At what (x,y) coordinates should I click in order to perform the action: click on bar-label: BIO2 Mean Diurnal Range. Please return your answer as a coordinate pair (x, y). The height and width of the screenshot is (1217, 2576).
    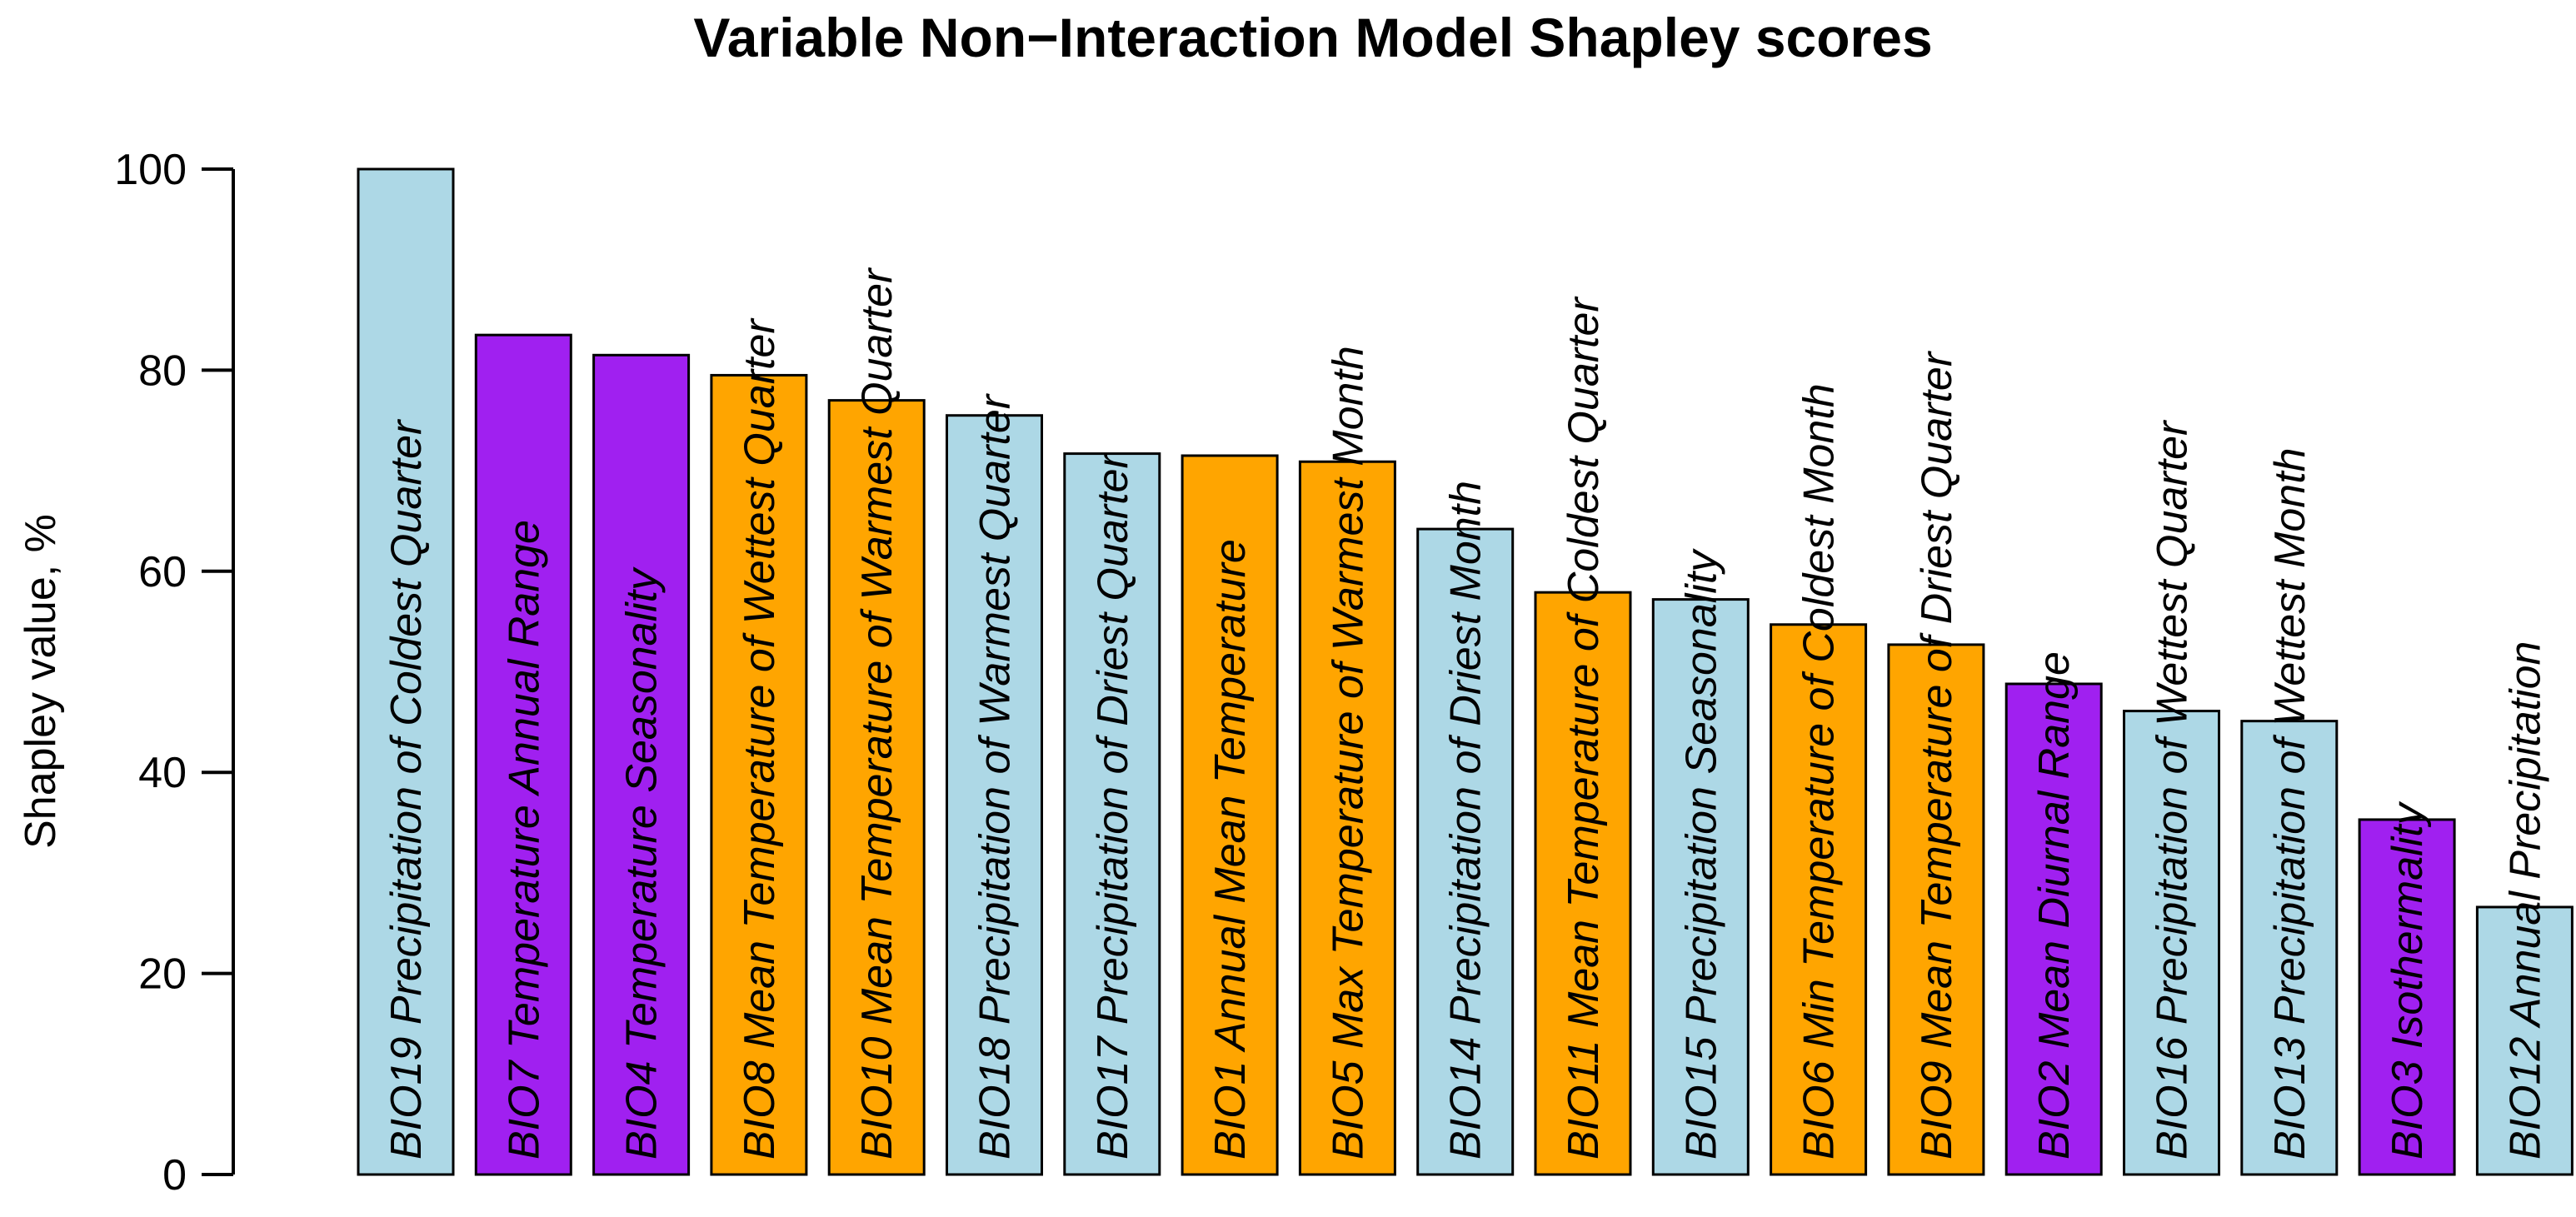
    Looking at the image, I should click on (2054, 905).